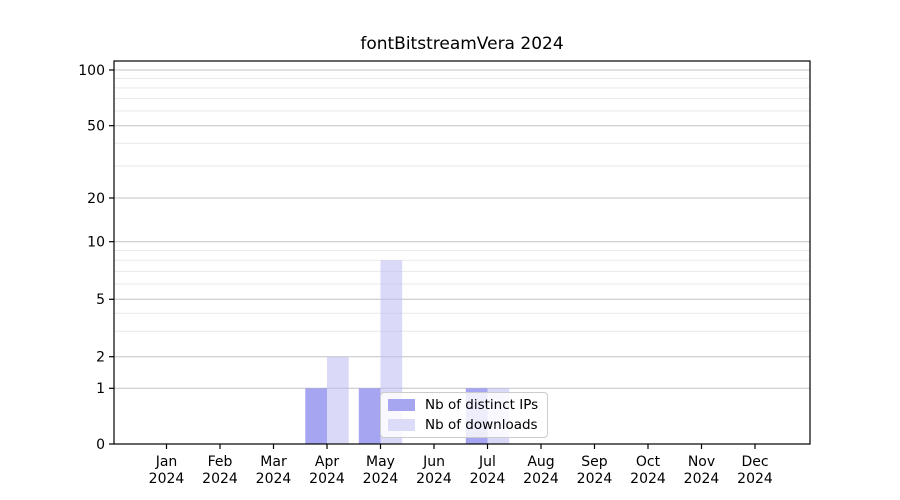  What do you see at coordinates (327, 462) in the screenshot?
I see `x-tick-label-month: Apr` at bounding box center [327, 462].